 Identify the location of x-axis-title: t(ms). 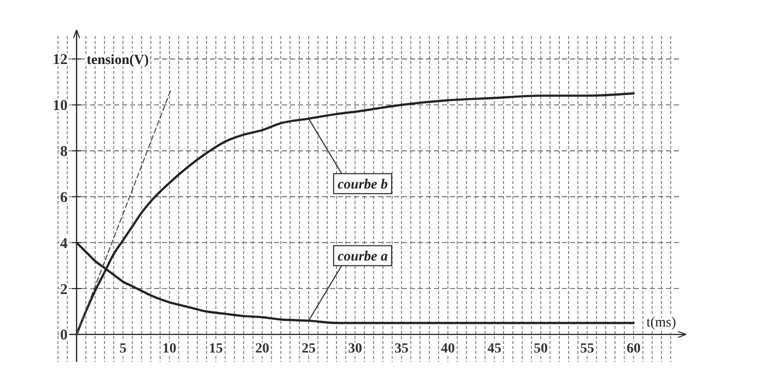
(661, 322).